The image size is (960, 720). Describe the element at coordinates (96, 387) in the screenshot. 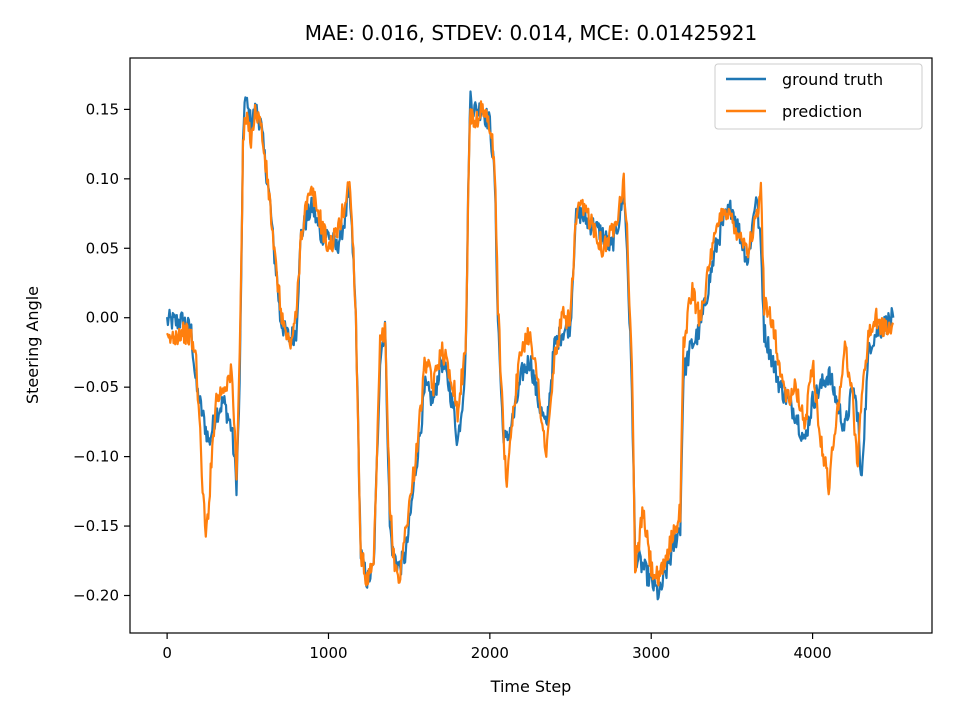

I see `y-tick-label: −0.05` at that location.